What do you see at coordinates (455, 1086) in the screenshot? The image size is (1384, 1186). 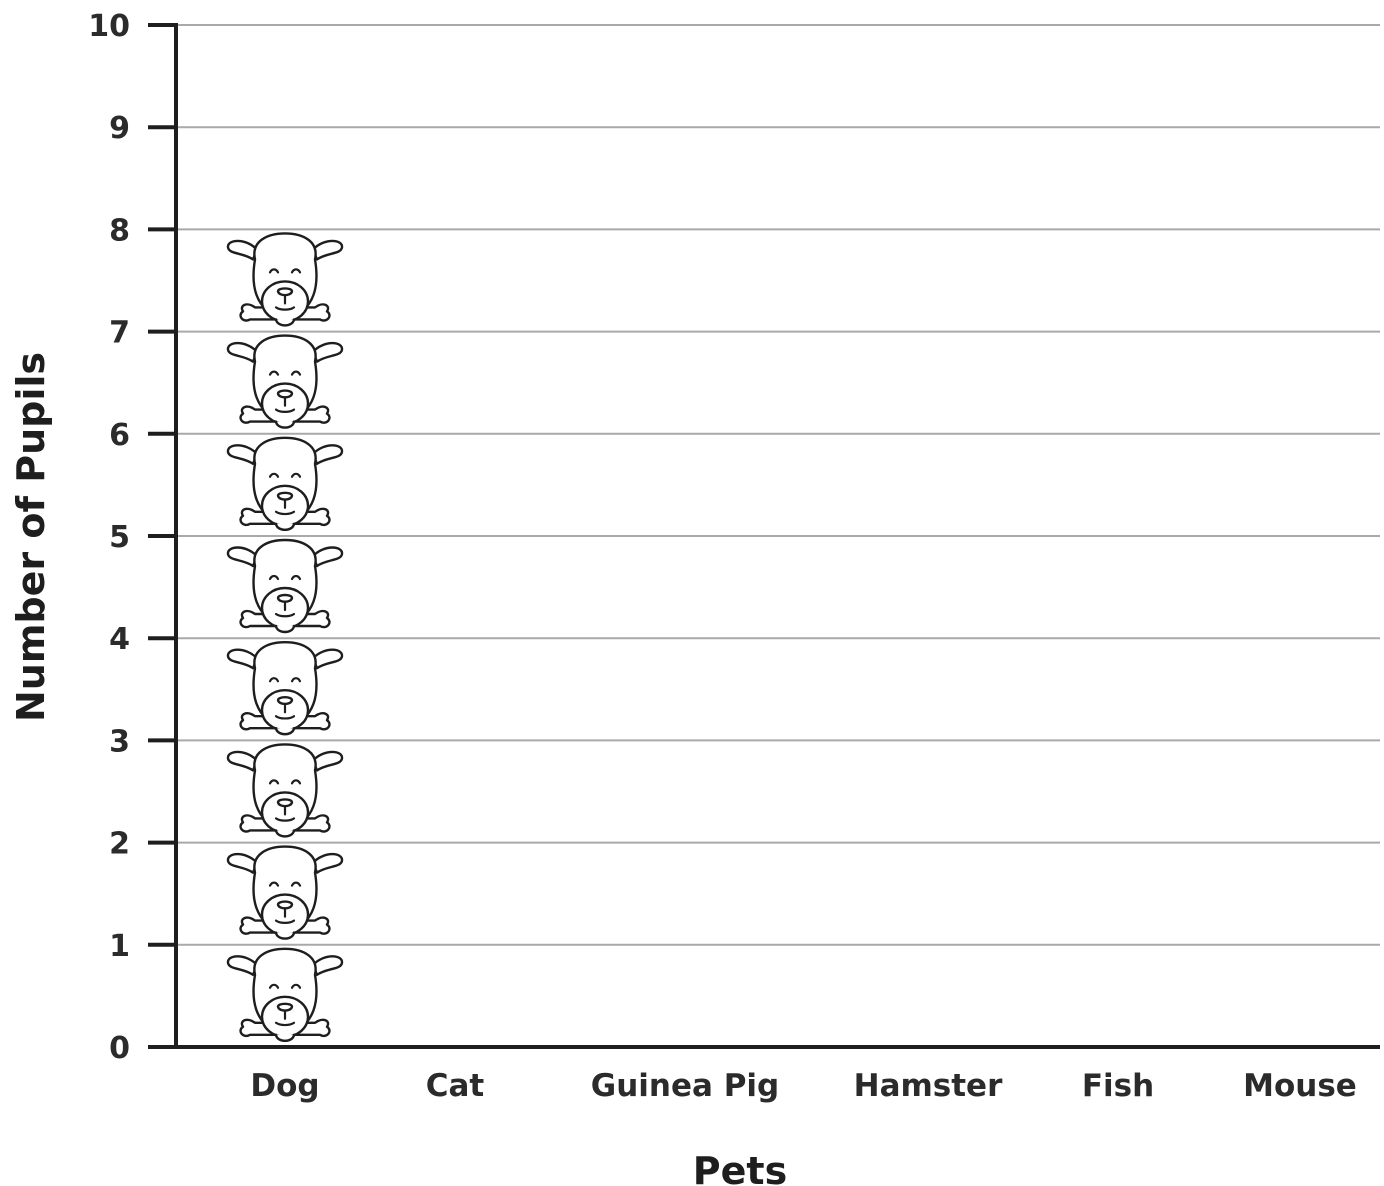 I see `x-category-label: Cat` at bounding box center [455, 1086].